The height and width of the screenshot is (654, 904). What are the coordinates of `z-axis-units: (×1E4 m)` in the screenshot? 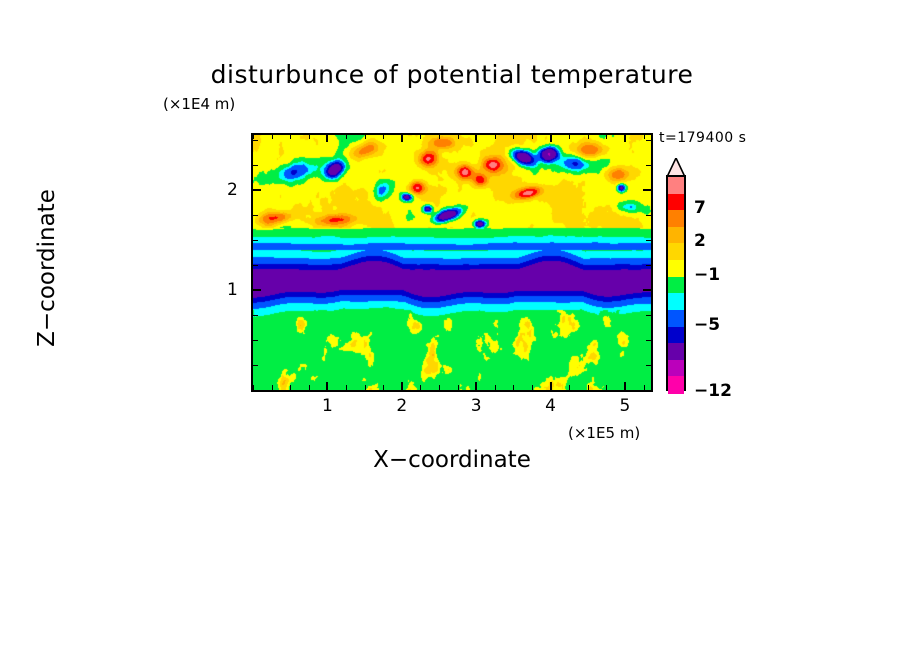 It's located at (199, 104).